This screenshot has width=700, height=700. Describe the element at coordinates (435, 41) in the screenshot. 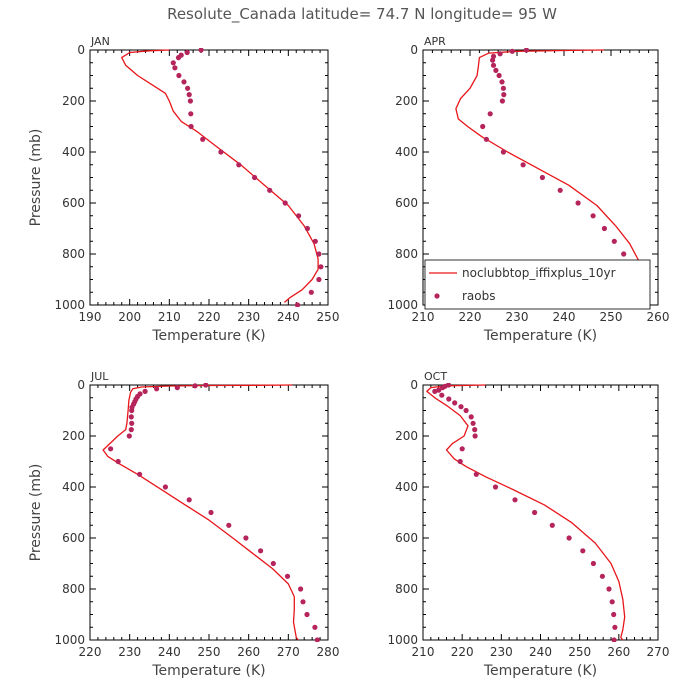

I see `panel-label: APR` at that location.